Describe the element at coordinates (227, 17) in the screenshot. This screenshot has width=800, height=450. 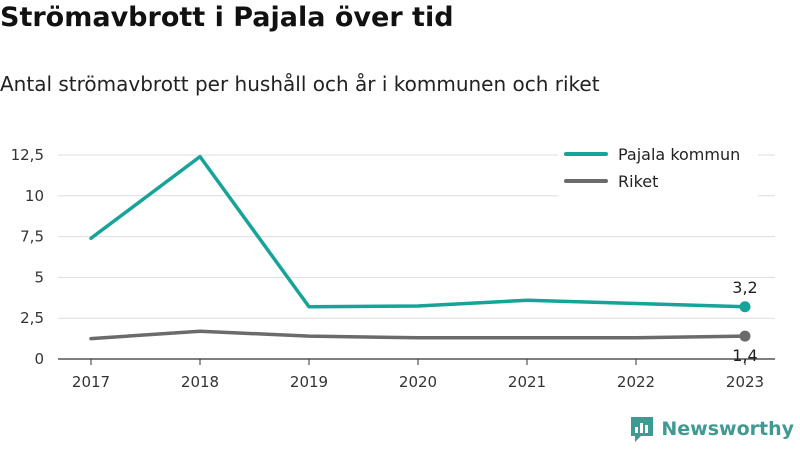
I see `chart-title: Strömavbrott i Pajala över tid` at that location.